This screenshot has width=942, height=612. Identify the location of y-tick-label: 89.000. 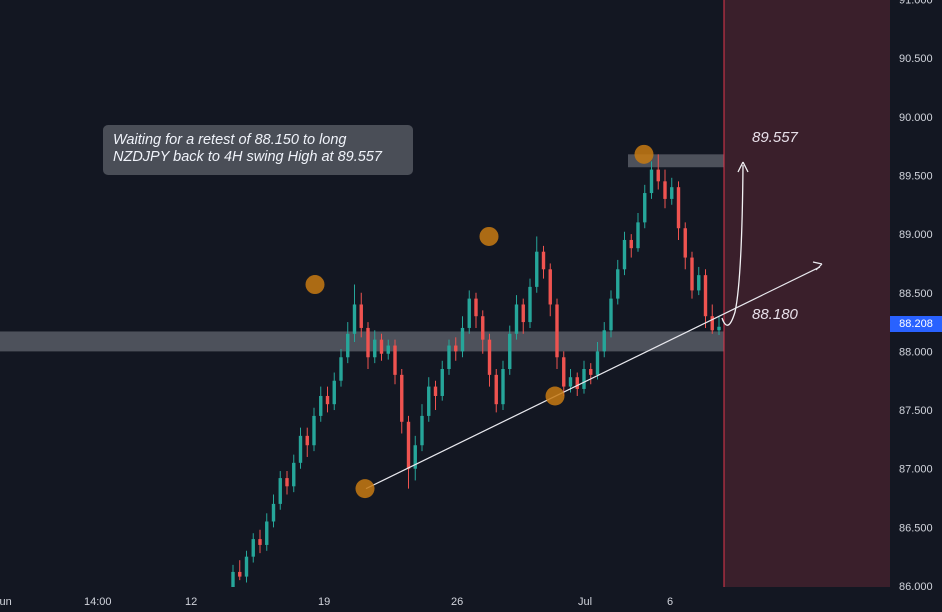
(916, 235).